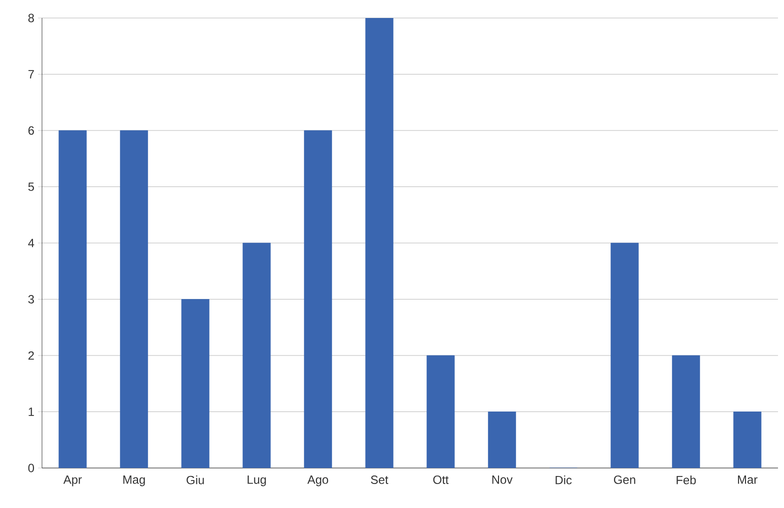  Describe the element at coordinates (441, 480) in the screenshot. I see `x-tick-label: Ott` at that location.